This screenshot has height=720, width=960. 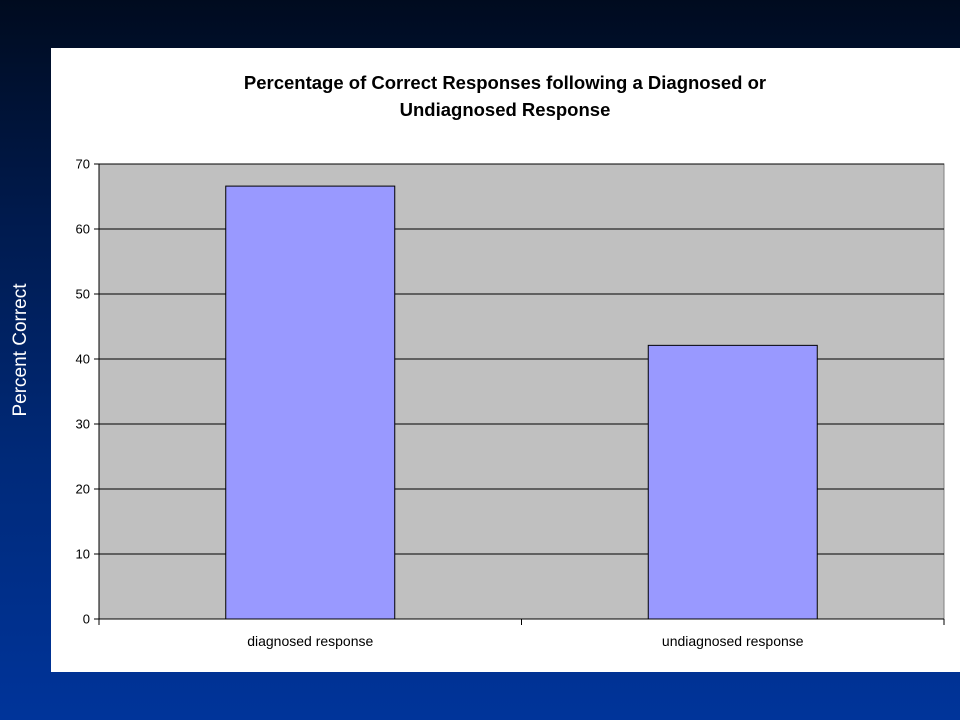 I want to click on y-tick-label: 70, so click(x=83, y=164).